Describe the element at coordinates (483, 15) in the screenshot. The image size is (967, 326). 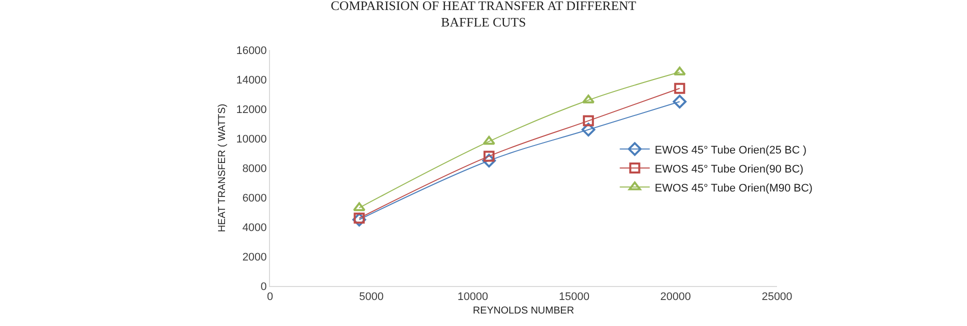
I see `chart-title: COMPARISION OF HEAT TRANSFER AT DIFFERENT BAFFLE CUTS` at that location.